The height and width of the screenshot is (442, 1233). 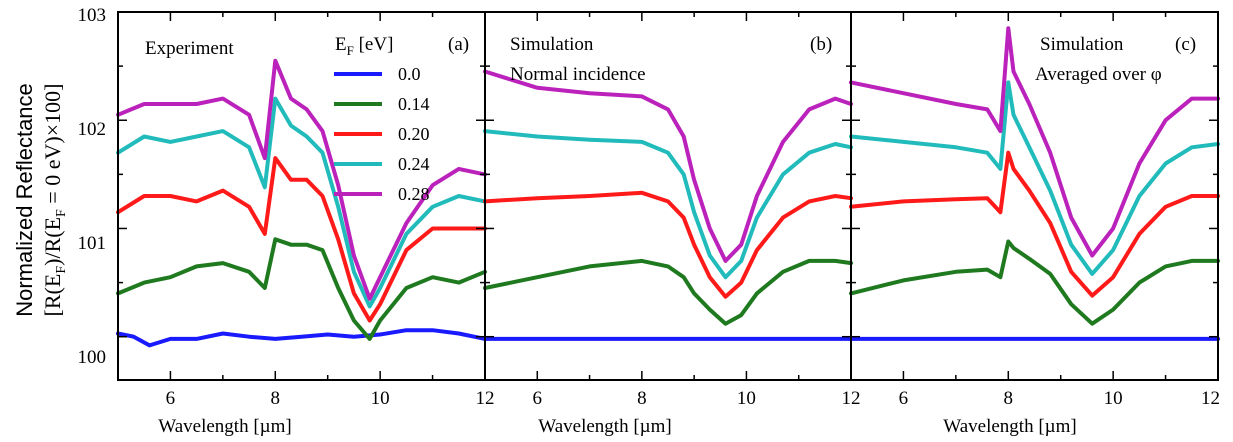 I want to click on panel-c-xlabel: Wavelength [µm], so click(x=1009, y=426).